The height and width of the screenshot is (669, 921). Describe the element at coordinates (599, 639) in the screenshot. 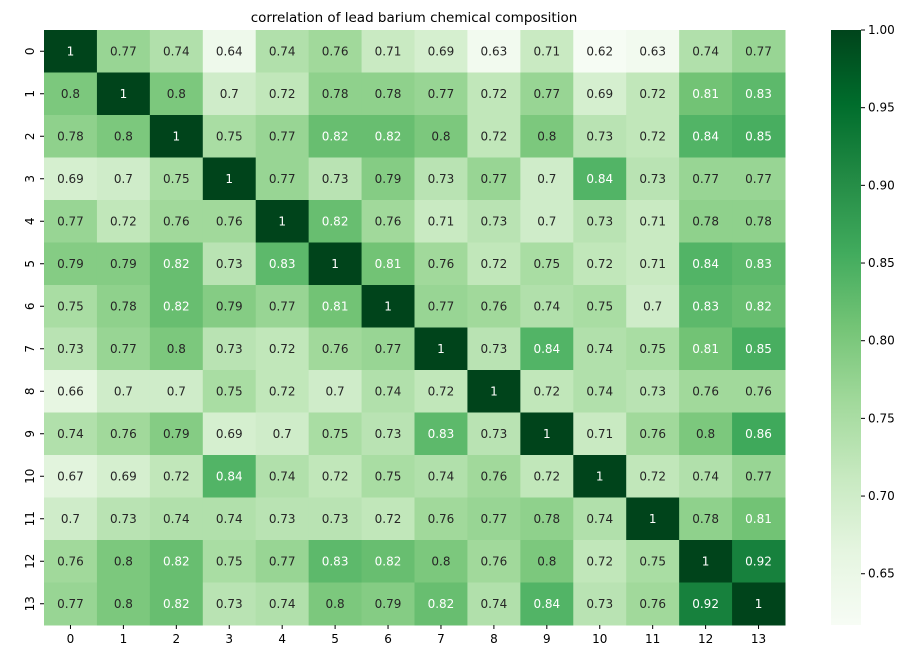

I see `x-tick-label: 10` at that location.